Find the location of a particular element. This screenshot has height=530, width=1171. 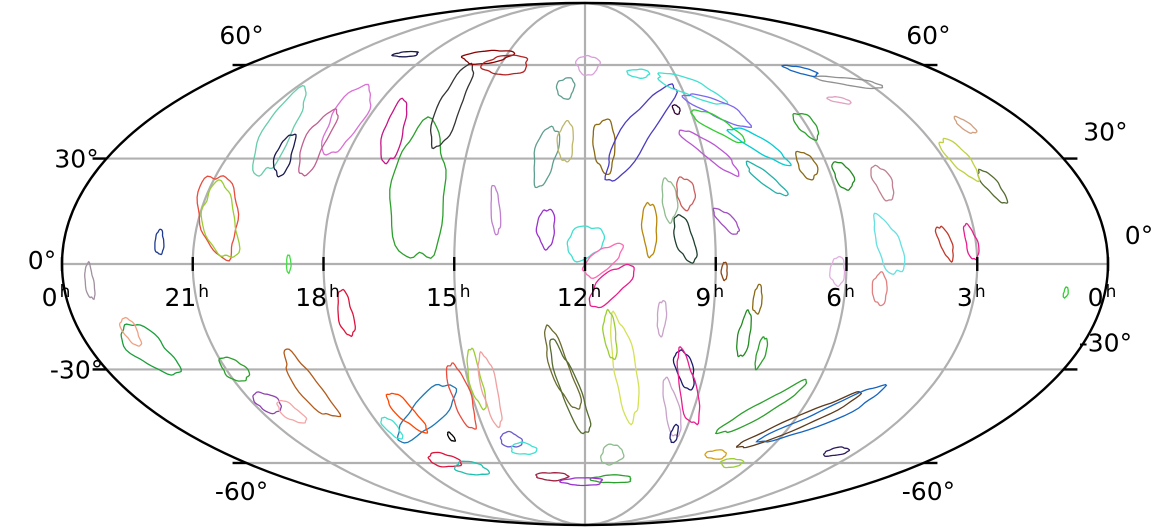

dec-label-right: -60° is located at coordinates (928, 491).